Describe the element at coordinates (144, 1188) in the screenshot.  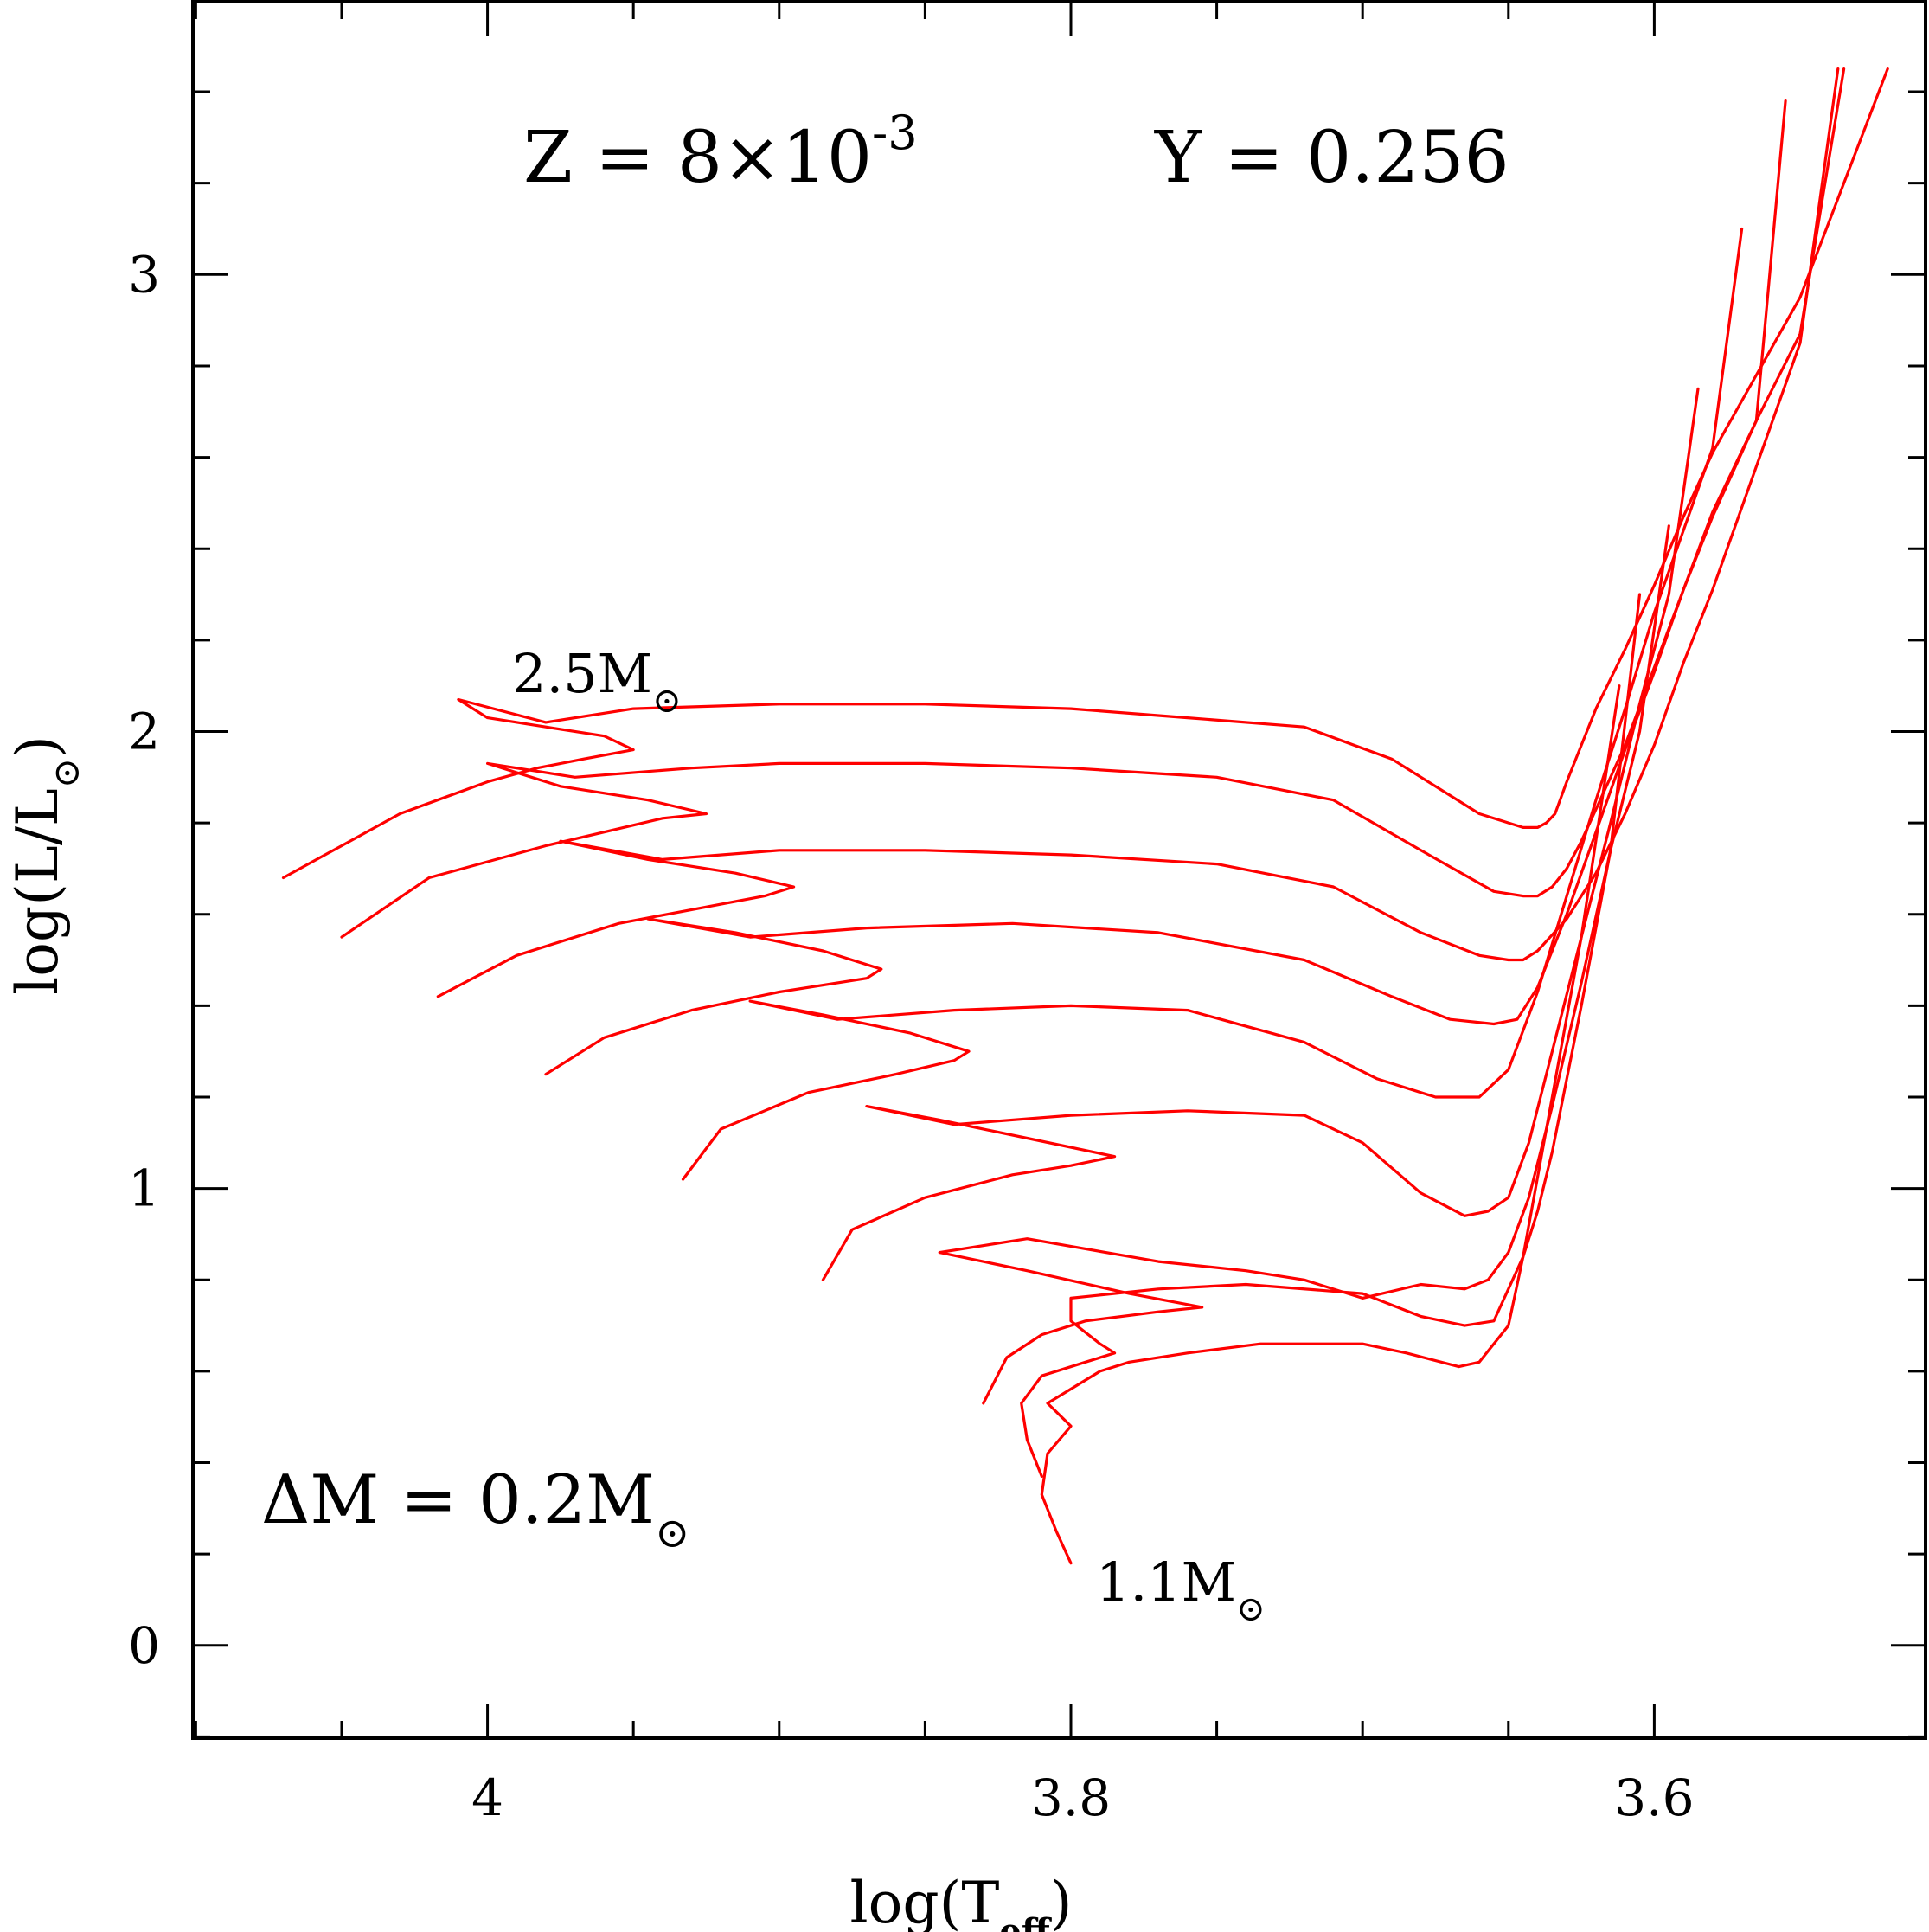
I see `y-tick-label: 1` at that location.